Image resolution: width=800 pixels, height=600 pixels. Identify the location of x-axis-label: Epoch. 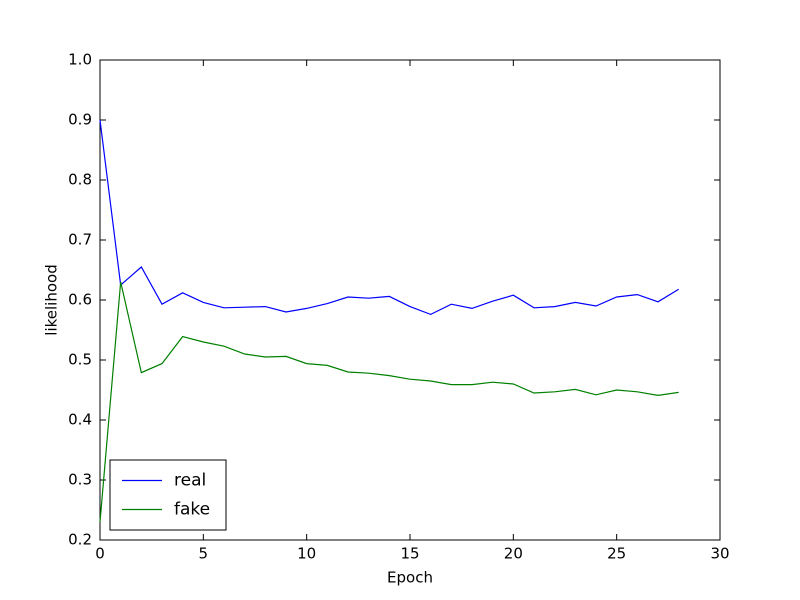
(410, 578).